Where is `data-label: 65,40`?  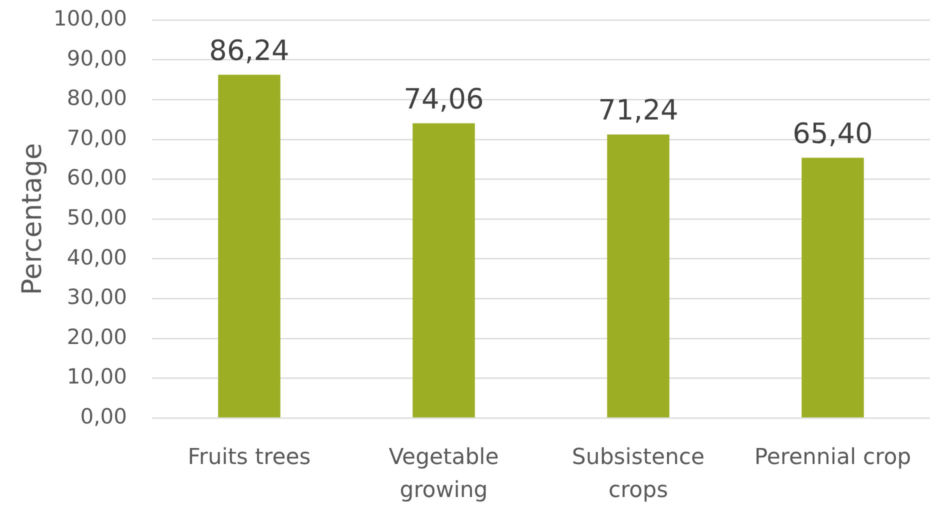 data-label: 65,40 is located at coordinates (832, 133).